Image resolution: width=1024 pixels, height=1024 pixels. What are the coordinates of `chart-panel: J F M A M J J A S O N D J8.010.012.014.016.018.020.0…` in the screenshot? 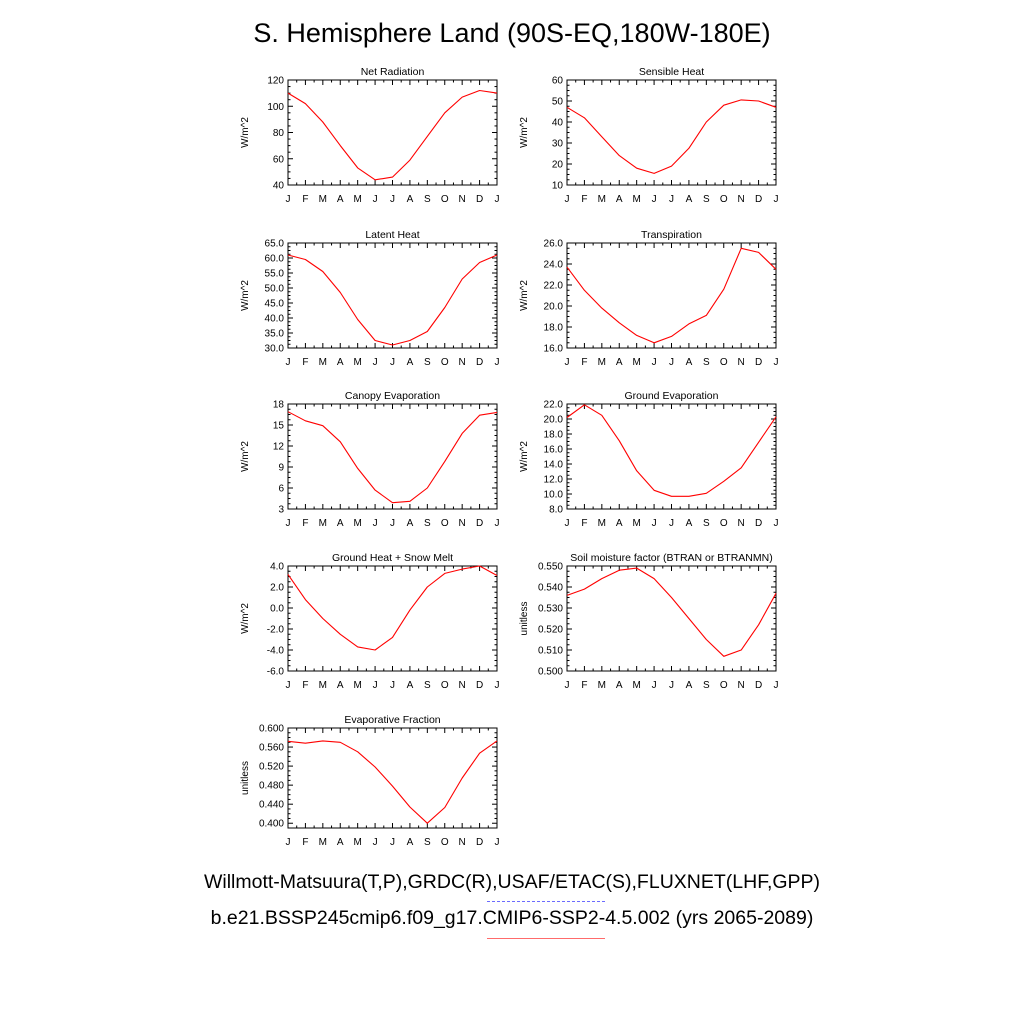 It's located at (649, 459).